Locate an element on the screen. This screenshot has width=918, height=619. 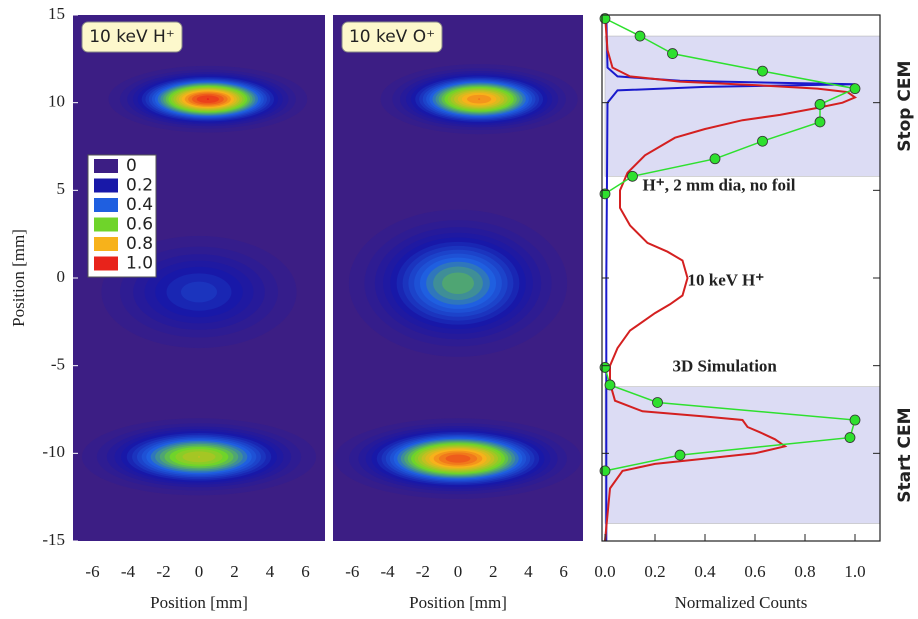
region-label: Stop CEM is located at coordinates (905, 106).